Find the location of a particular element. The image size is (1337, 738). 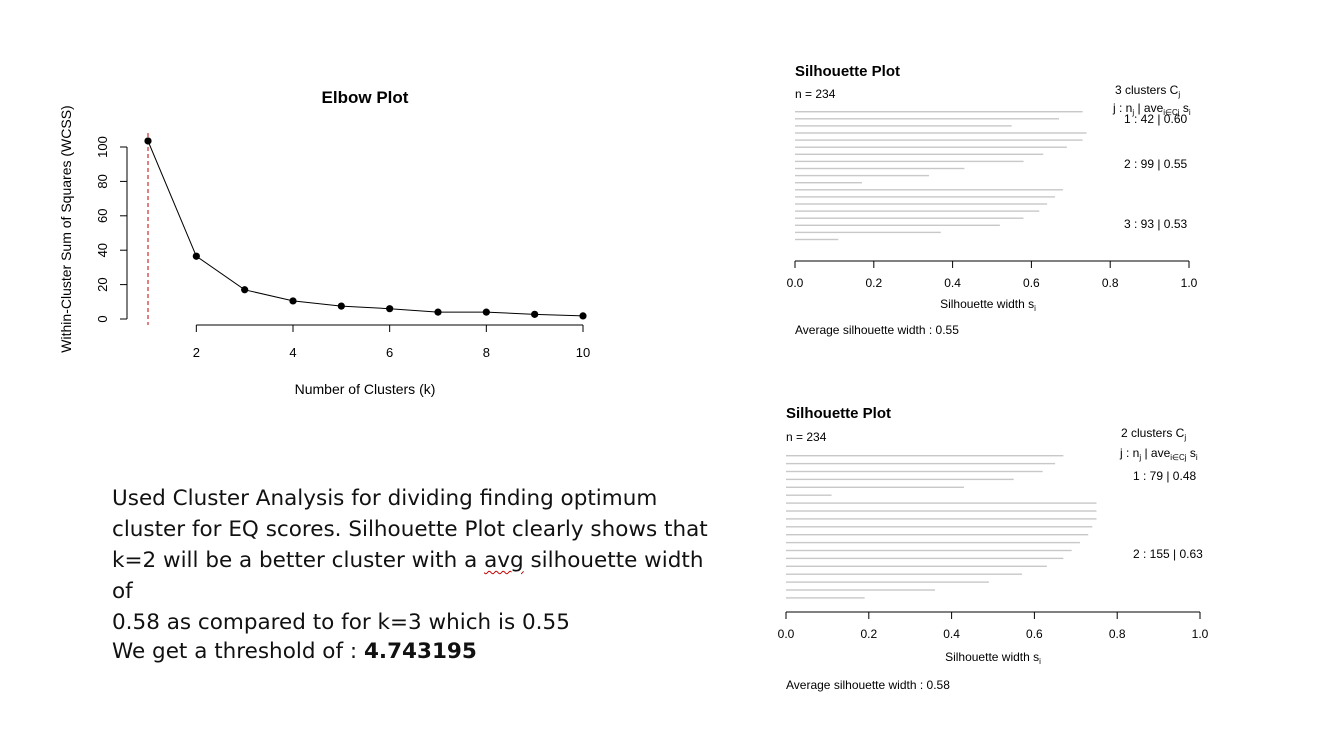

sil2-tick-label: 0.6 is located at coordinates (1034, 634).